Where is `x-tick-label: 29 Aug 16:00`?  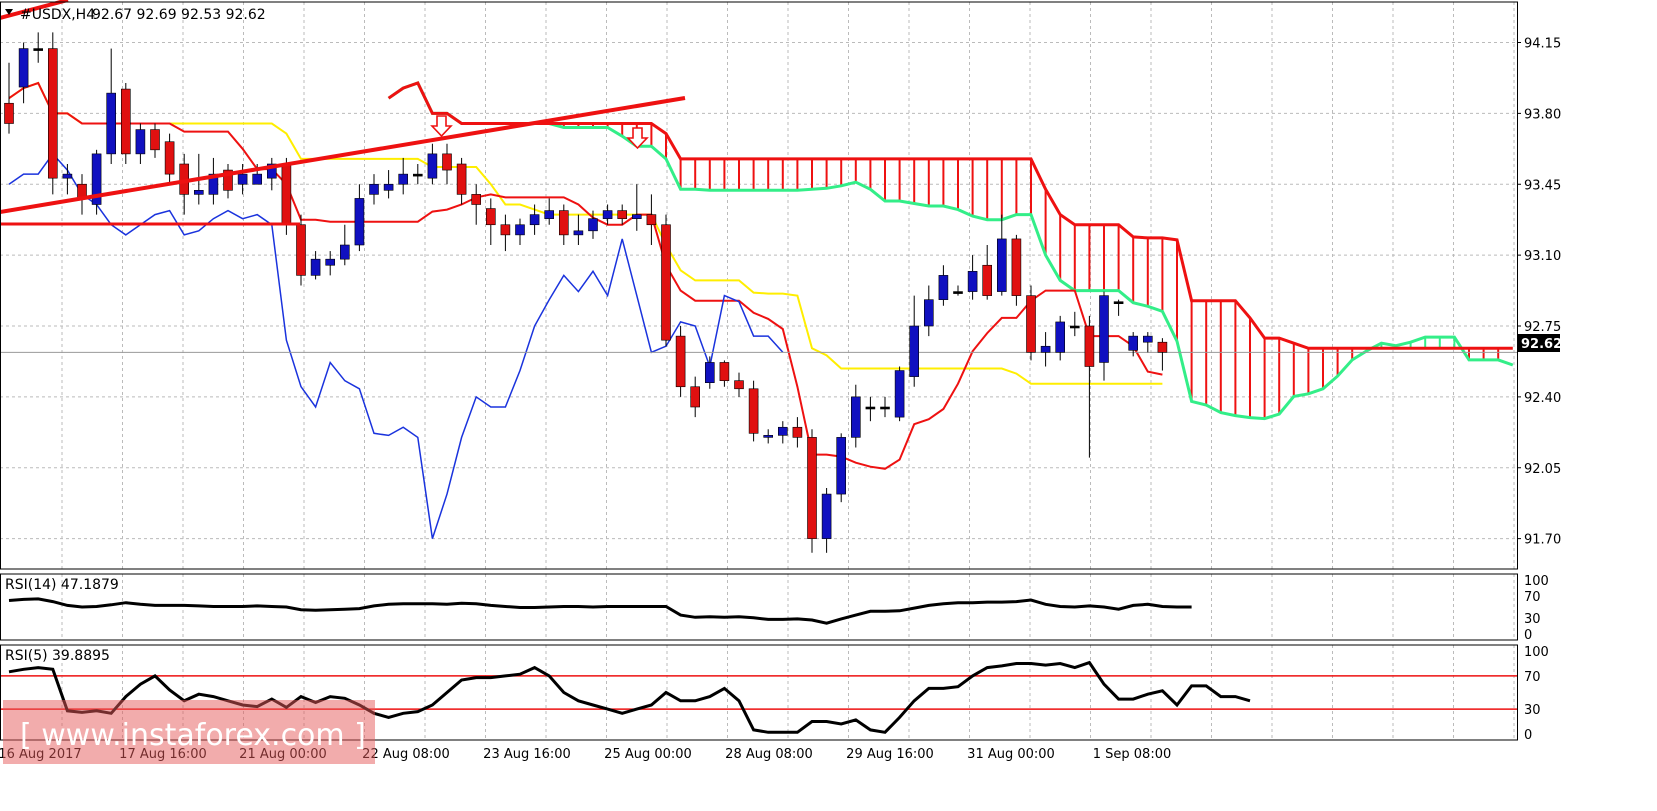 x-tick-label: 29 Aug 16:00 is located at coordinates (890, 754).